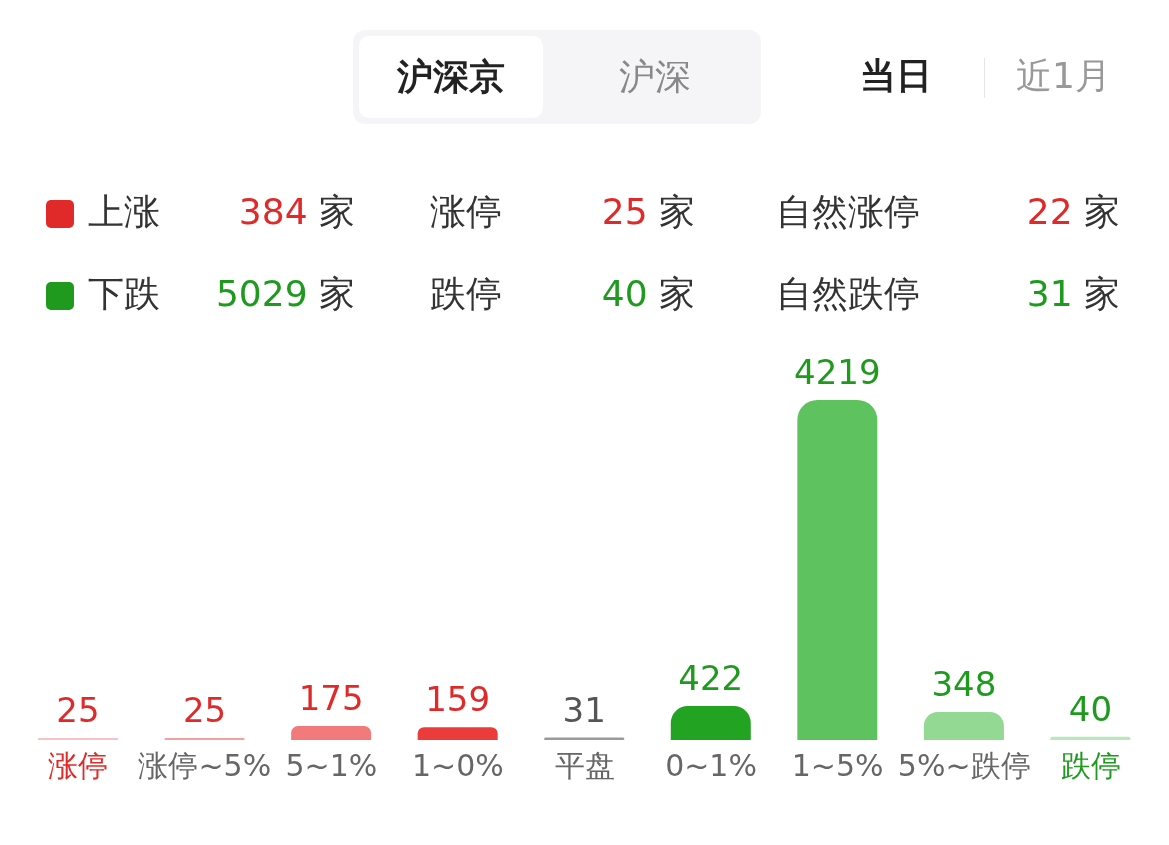  I want to click on x-tick-label: 1~5%, so click(837, 765).